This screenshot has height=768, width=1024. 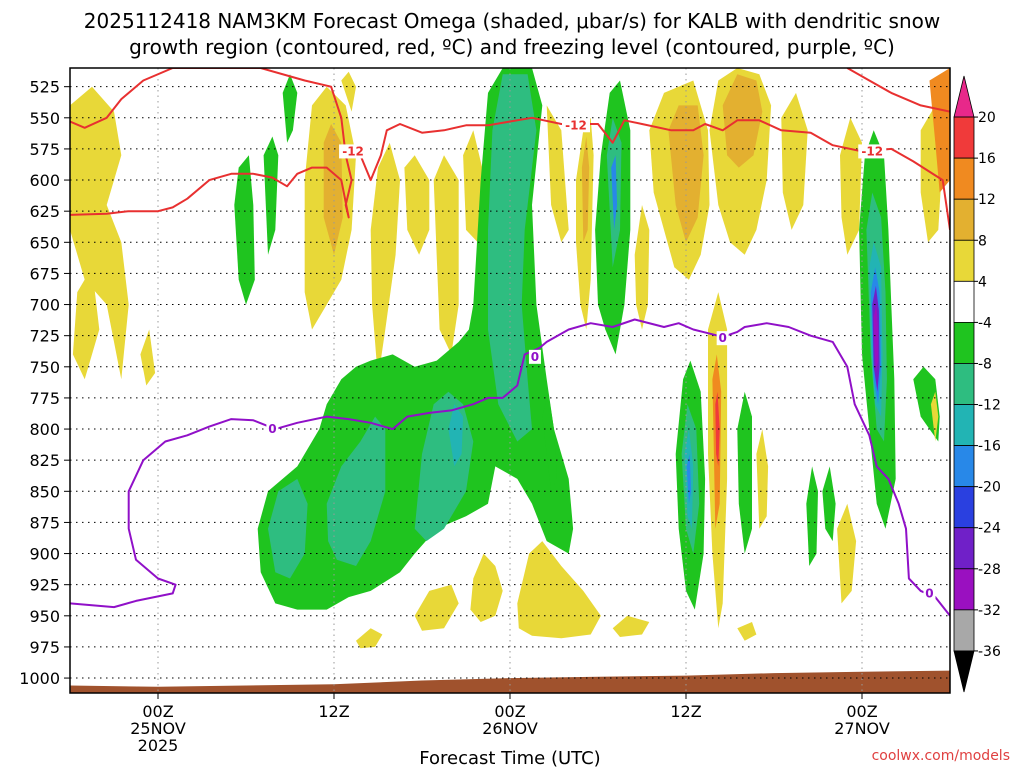 What do you see at coordinates (44, 336) in the screenshot?
I see `y-tick-label-725: 725` at bounding box center [44, 336].